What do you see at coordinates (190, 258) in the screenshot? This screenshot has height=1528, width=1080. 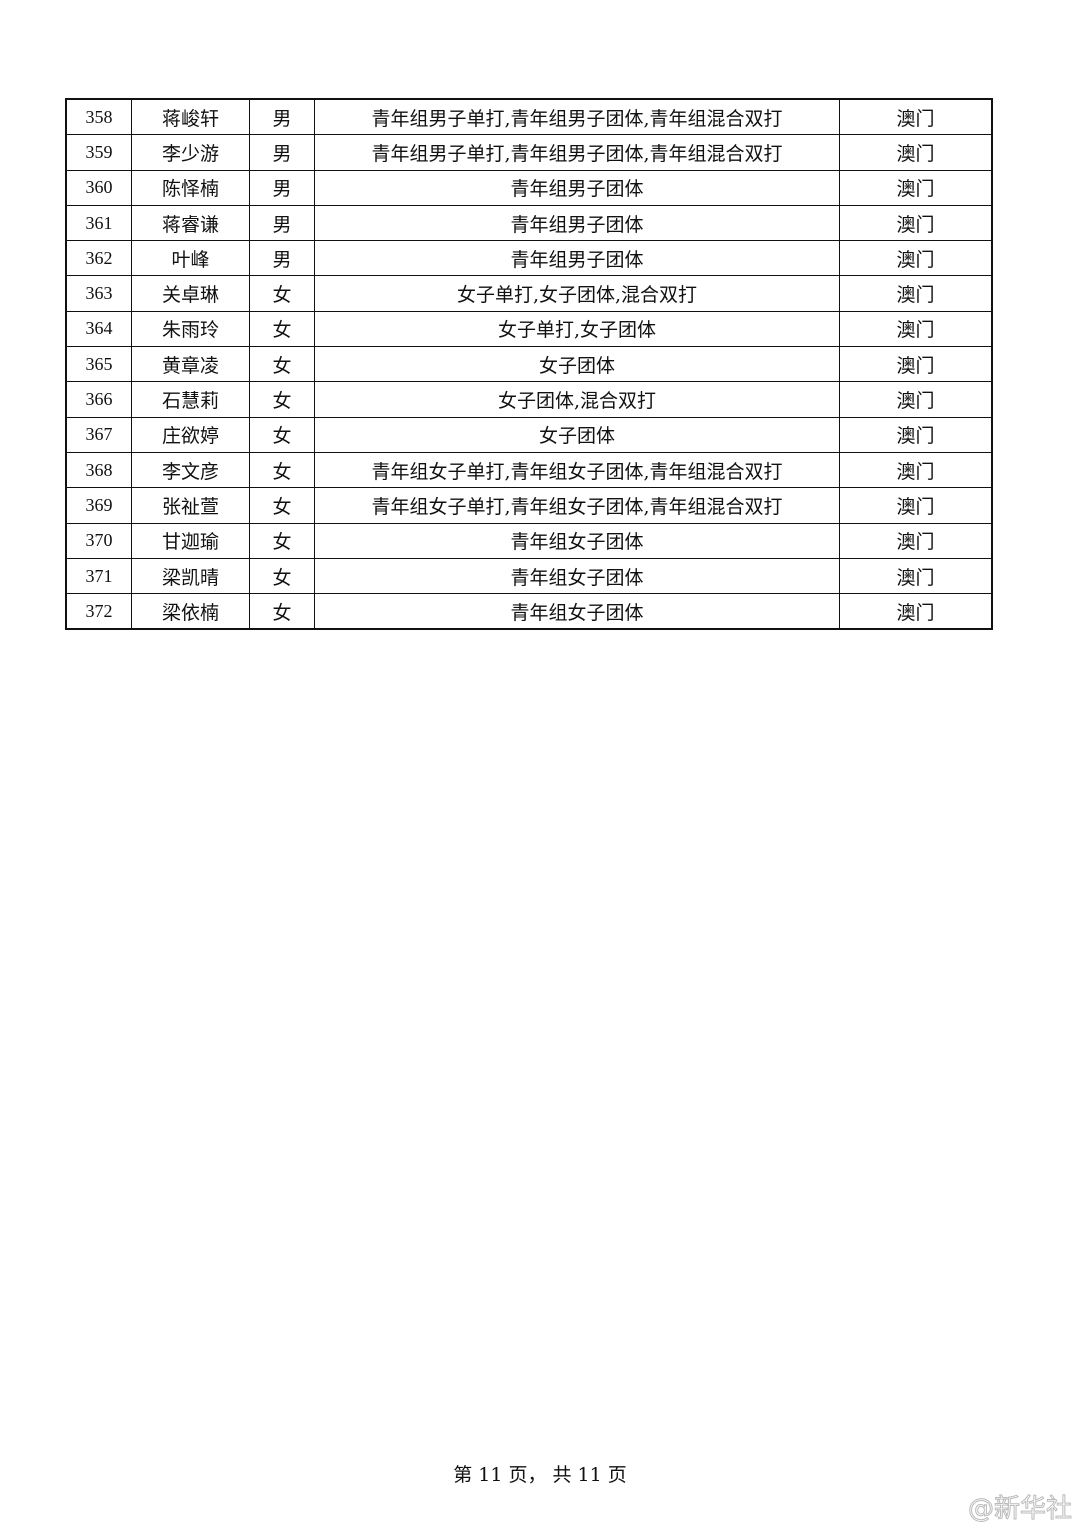 I see `athlete-name-cell: 叶峰` at bounding box center [190, 258].